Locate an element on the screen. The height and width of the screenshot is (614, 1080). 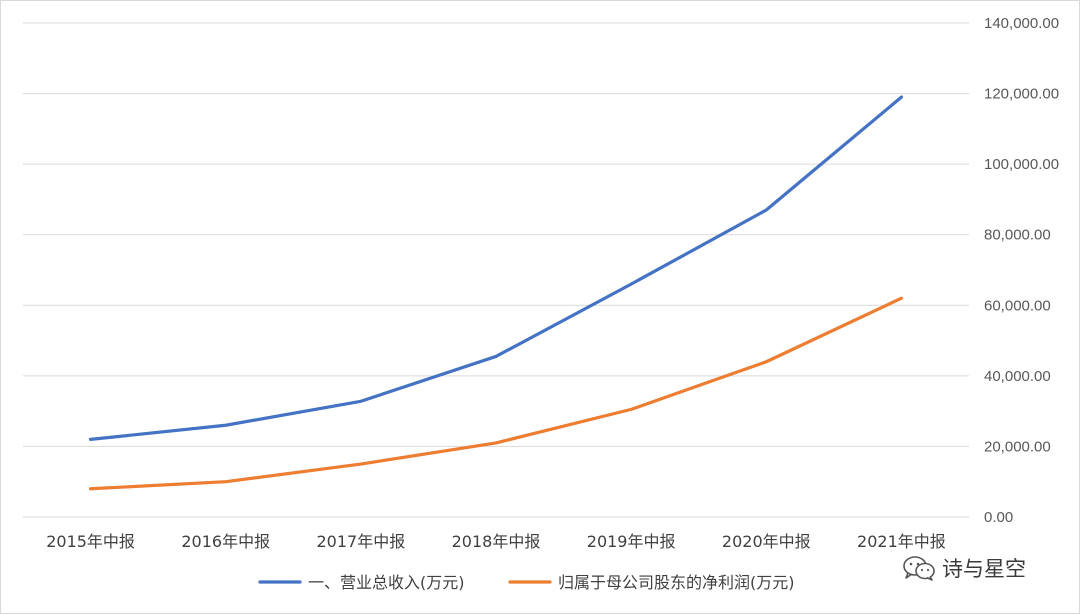
x-tick-label: 2021年中报 is located at coordinates (901, 541).